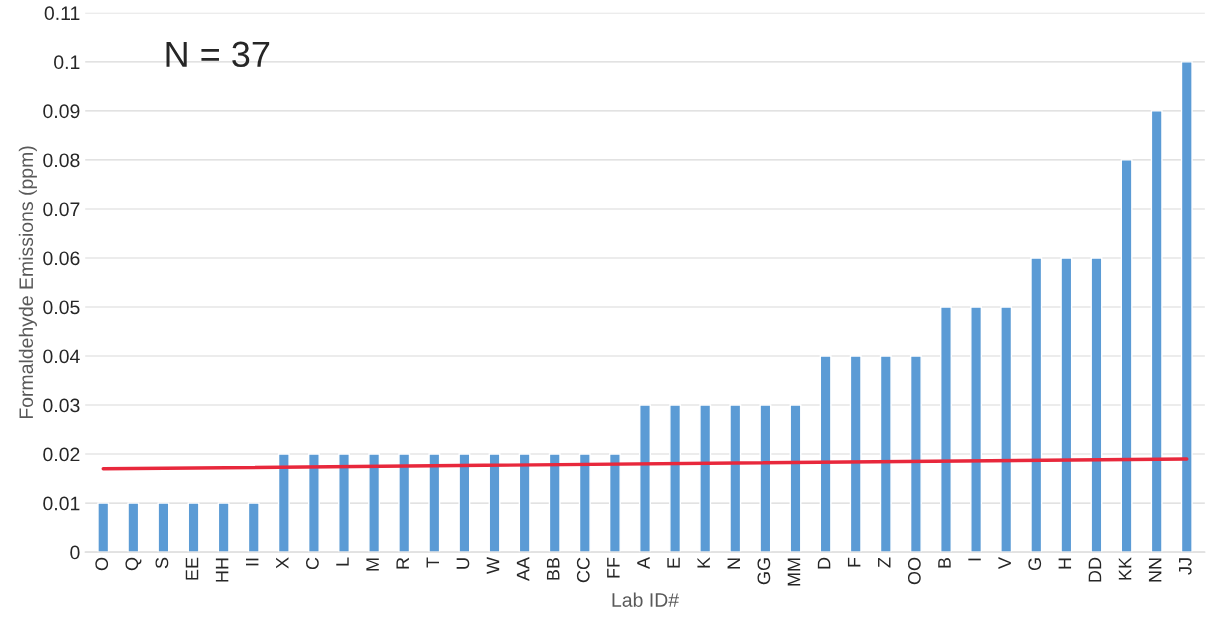  Describe the element at coordinates (61, 454) in the screenshot. I see `y-tick-label: 0.02` at that location.